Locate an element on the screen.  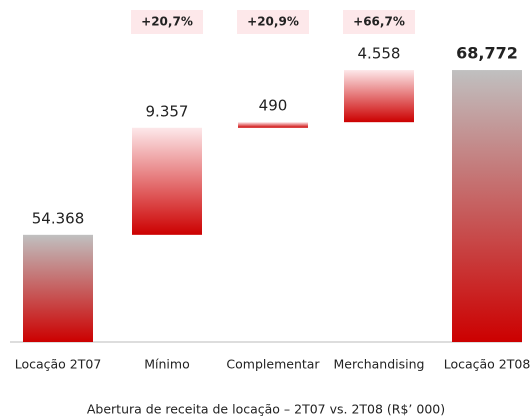
value-label: 54.368 is located at coordinates (58, 218).